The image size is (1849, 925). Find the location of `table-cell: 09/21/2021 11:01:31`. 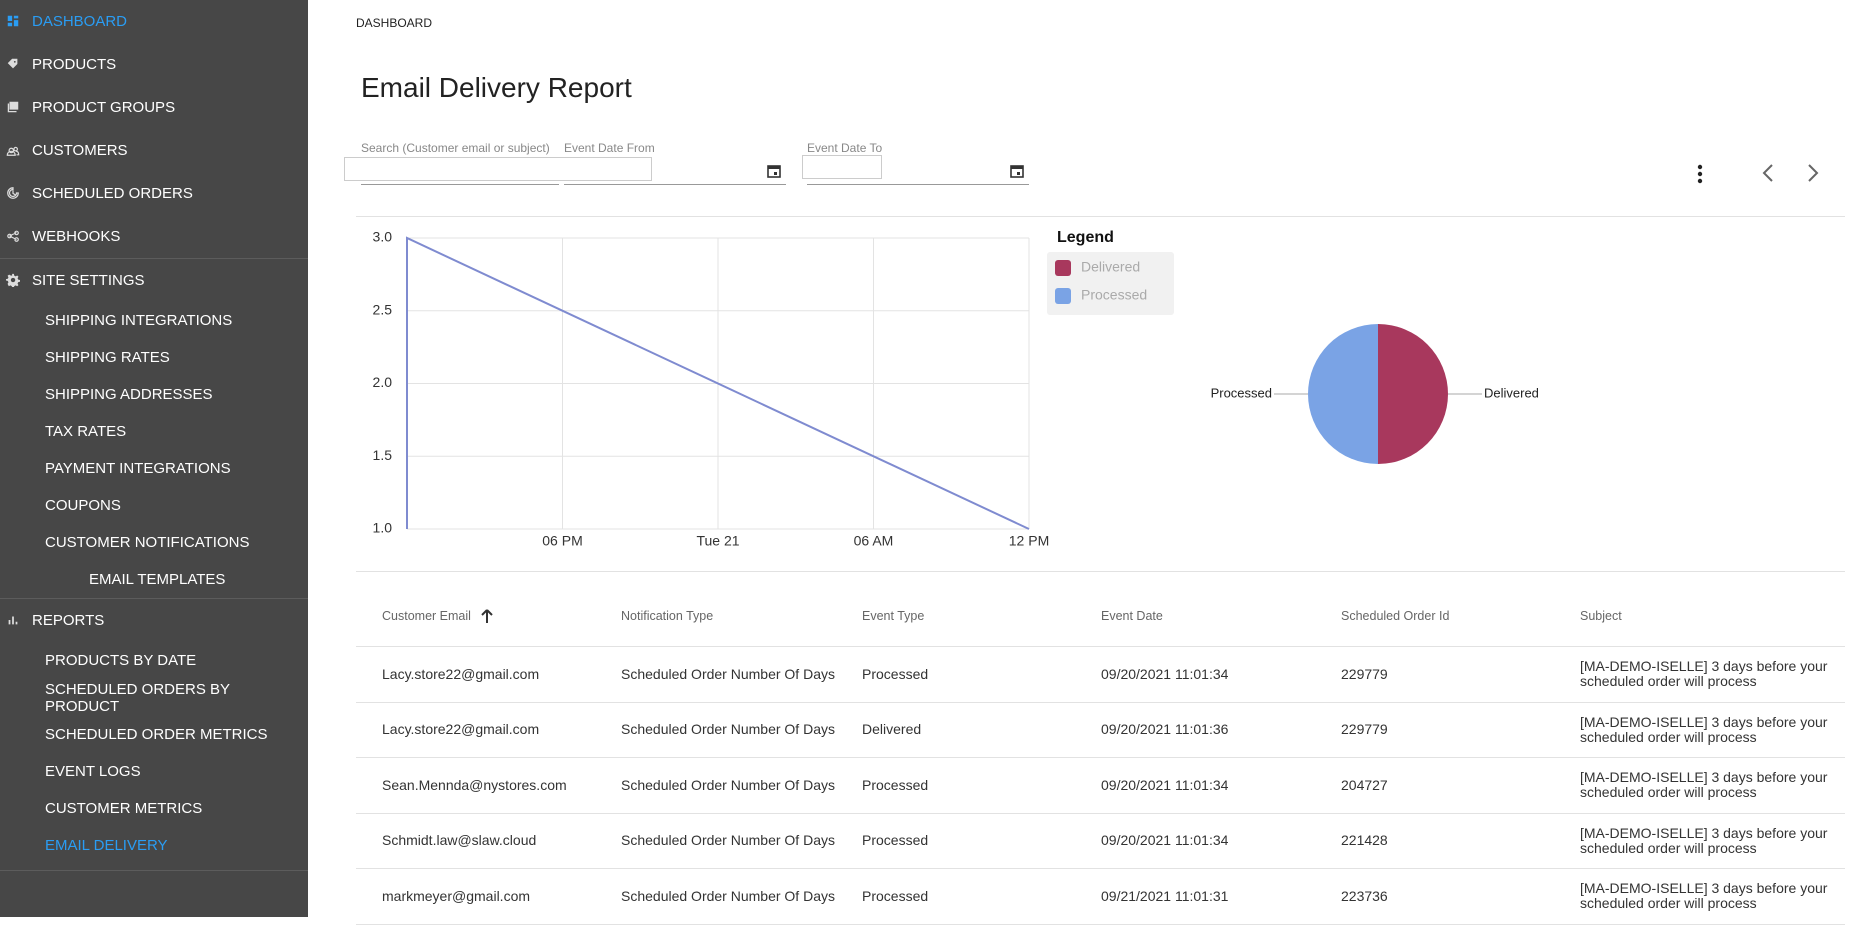

table-cell: 09/21/2021 11:01:31 is located at coordinates (1165, 895).